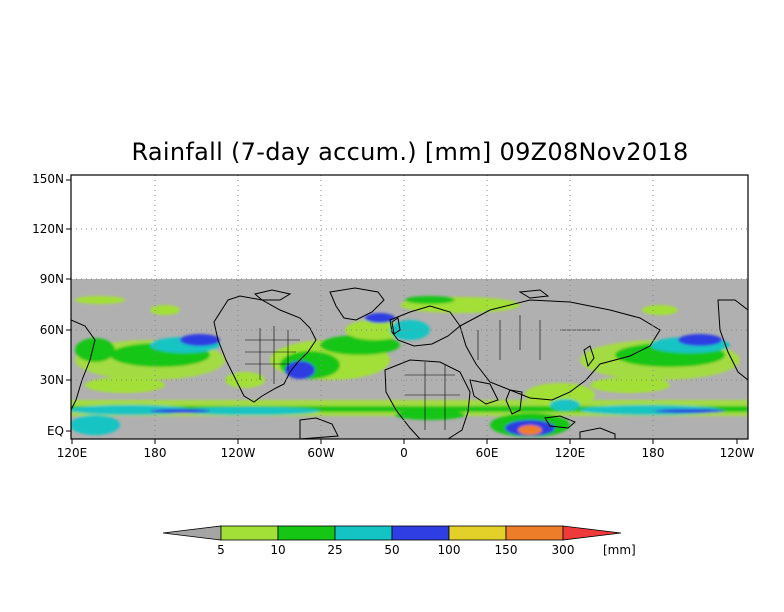 The width and height of the screenshot is (784, 612). I want to click on colorbar-label: 150, so click(506, 550).